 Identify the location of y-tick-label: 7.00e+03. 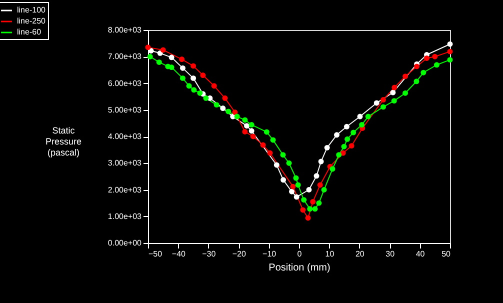
(125, 57).